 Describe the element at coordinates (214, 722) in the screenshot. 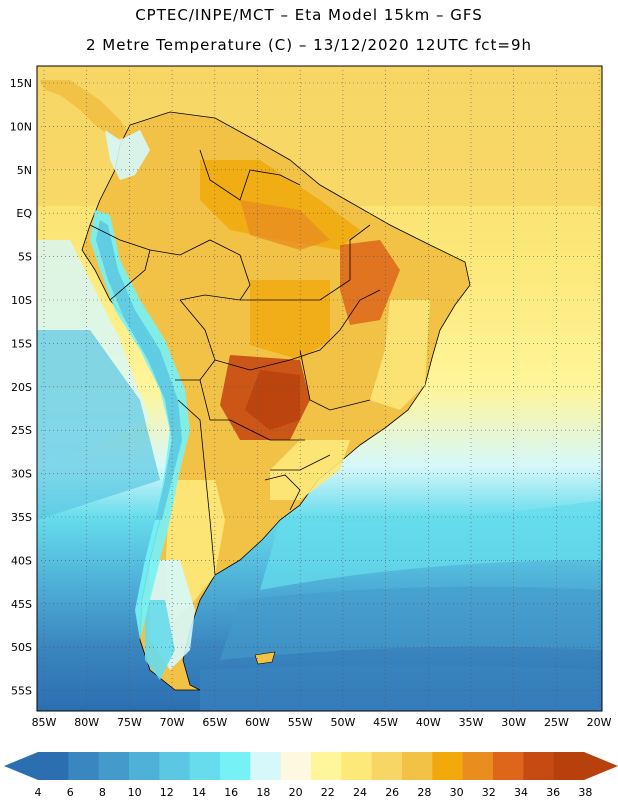

I see `lon-label: 65W` at that location.